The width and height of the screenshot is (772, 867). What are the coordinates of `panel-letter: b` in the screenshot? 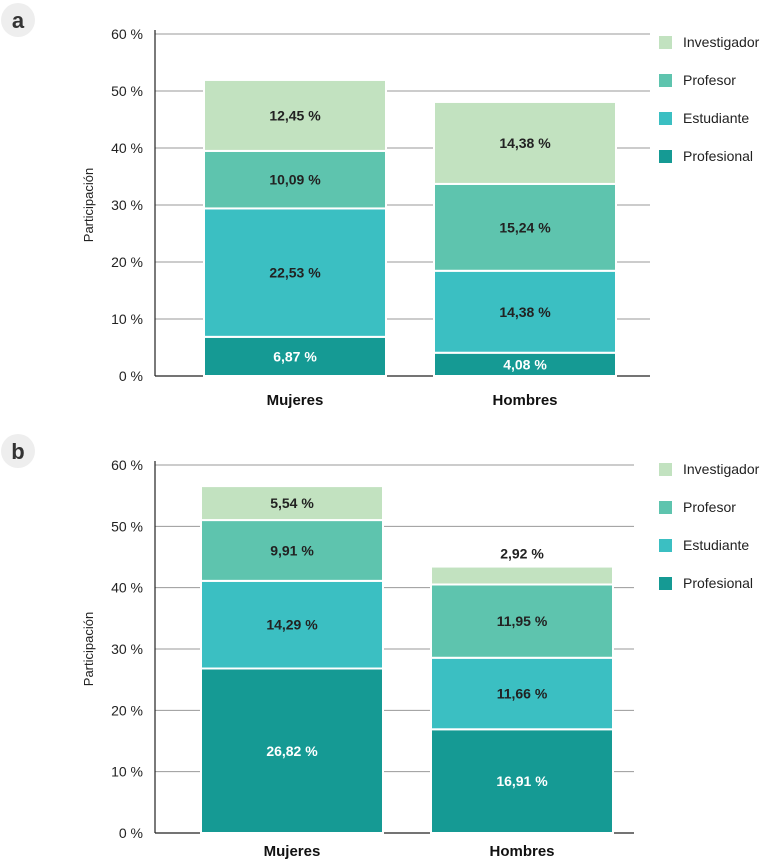 It's located at (17, 451).